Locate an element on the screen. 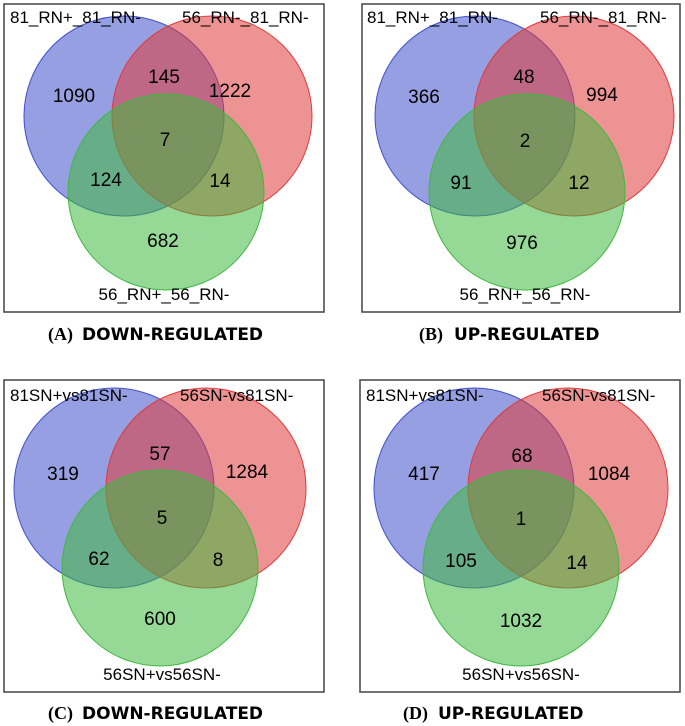  panel-a-set-b-label: 56_RN-_81_RN- is located at coordinates (245, 17).